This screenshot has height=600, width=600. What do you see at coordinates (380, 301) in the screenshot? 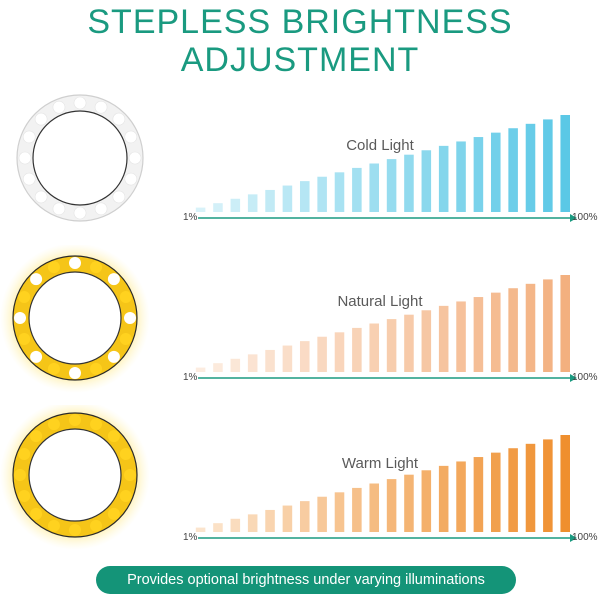
I see `natural-light-label: Natural Light` at bounding box center [380, 301].